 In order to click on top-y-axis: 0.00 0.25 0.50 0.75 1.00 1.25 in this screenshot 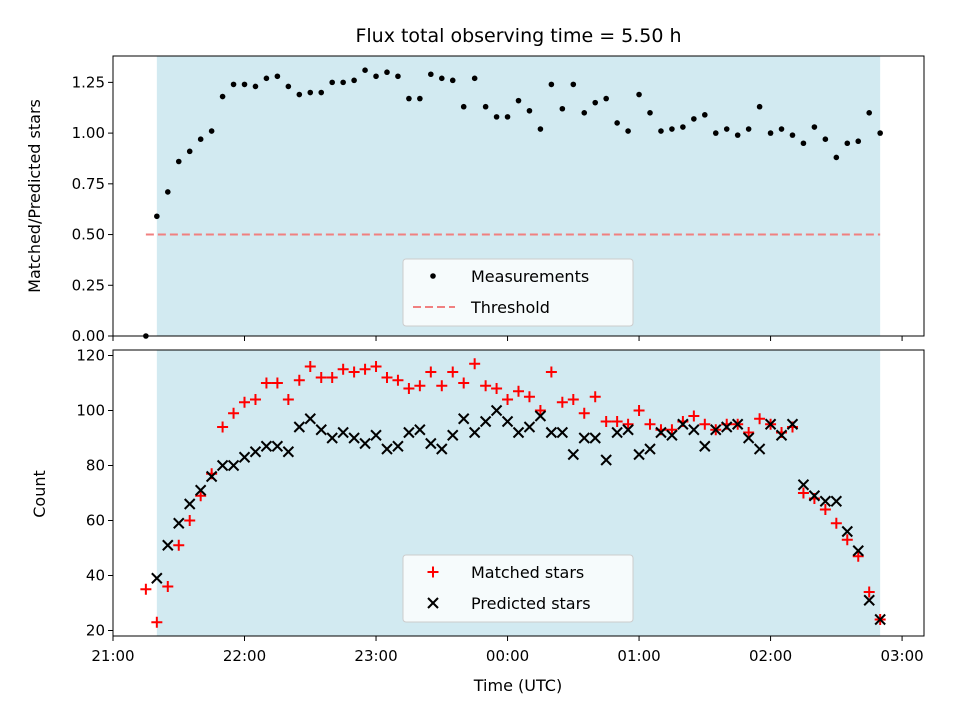, I will do `click(92, 209)`.